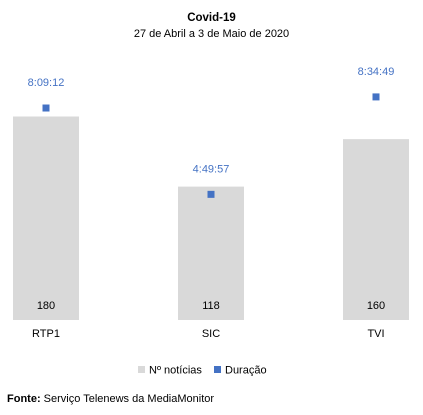  I want to click on duration-marker-sic, so click(211, 194).